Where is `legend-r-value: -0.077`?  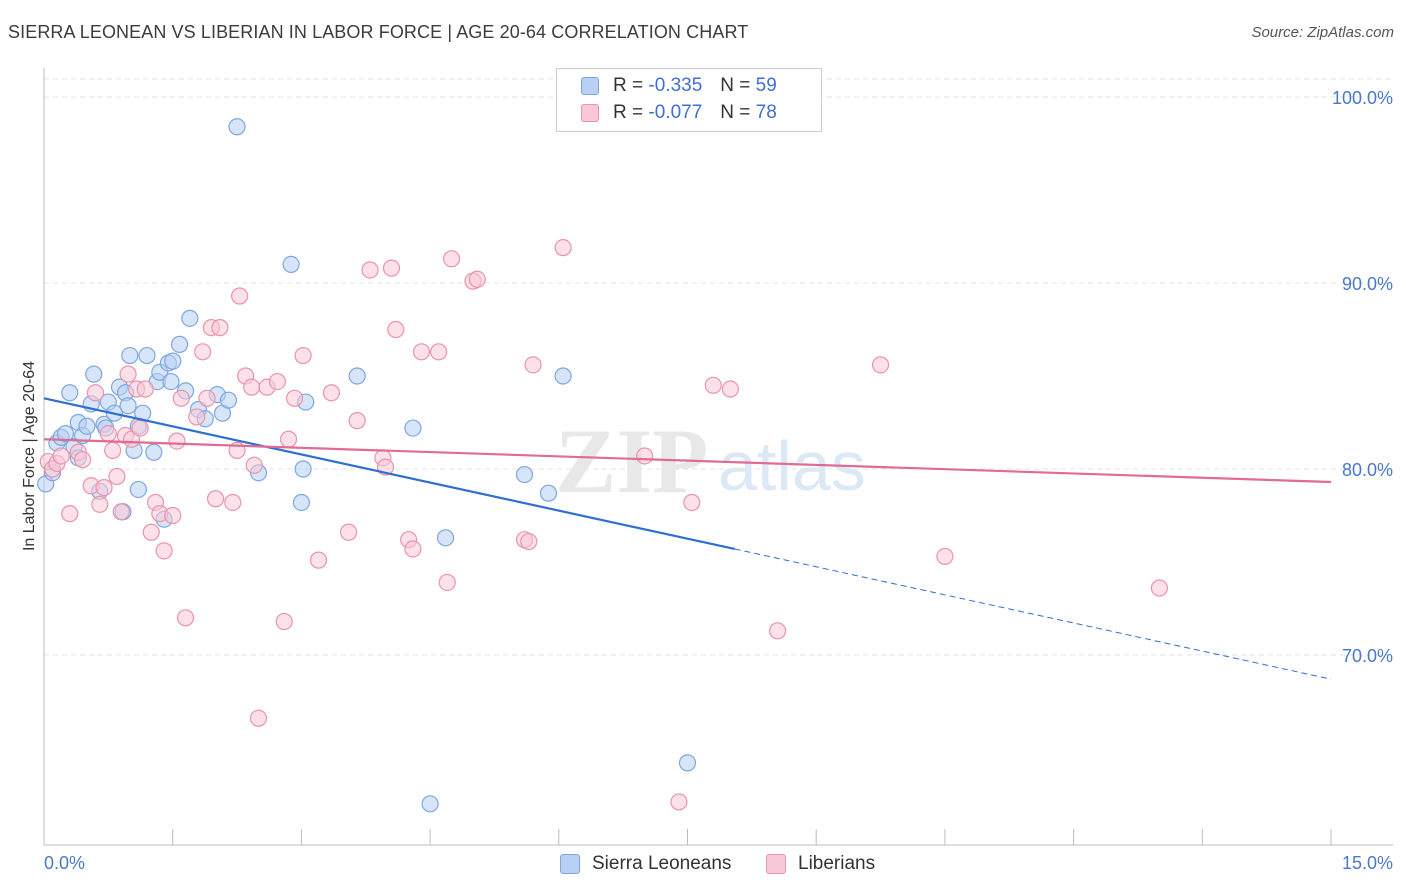 legend-r-value: -0.077 is located at coordinates (675, 112).